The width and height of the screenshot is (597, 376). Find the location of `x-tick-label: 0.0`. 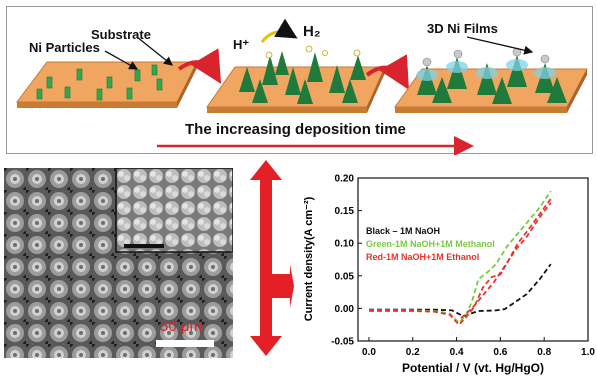

x-tick-label: 0.0 is located at coordinates (369, 352).